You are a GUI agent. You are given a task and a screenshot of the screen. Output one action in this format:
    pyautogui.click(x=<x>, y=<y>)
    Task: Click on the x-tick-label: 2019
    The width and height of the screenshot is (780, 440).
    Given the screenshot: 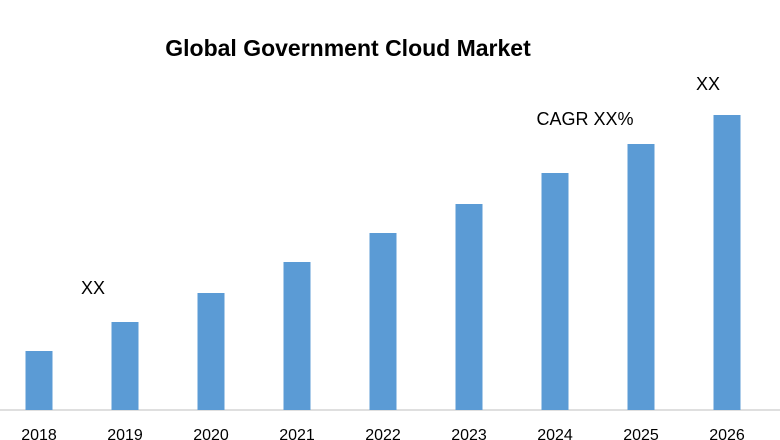 What is the action you would take?
    pyautogui.click(x=125, y=433)
    